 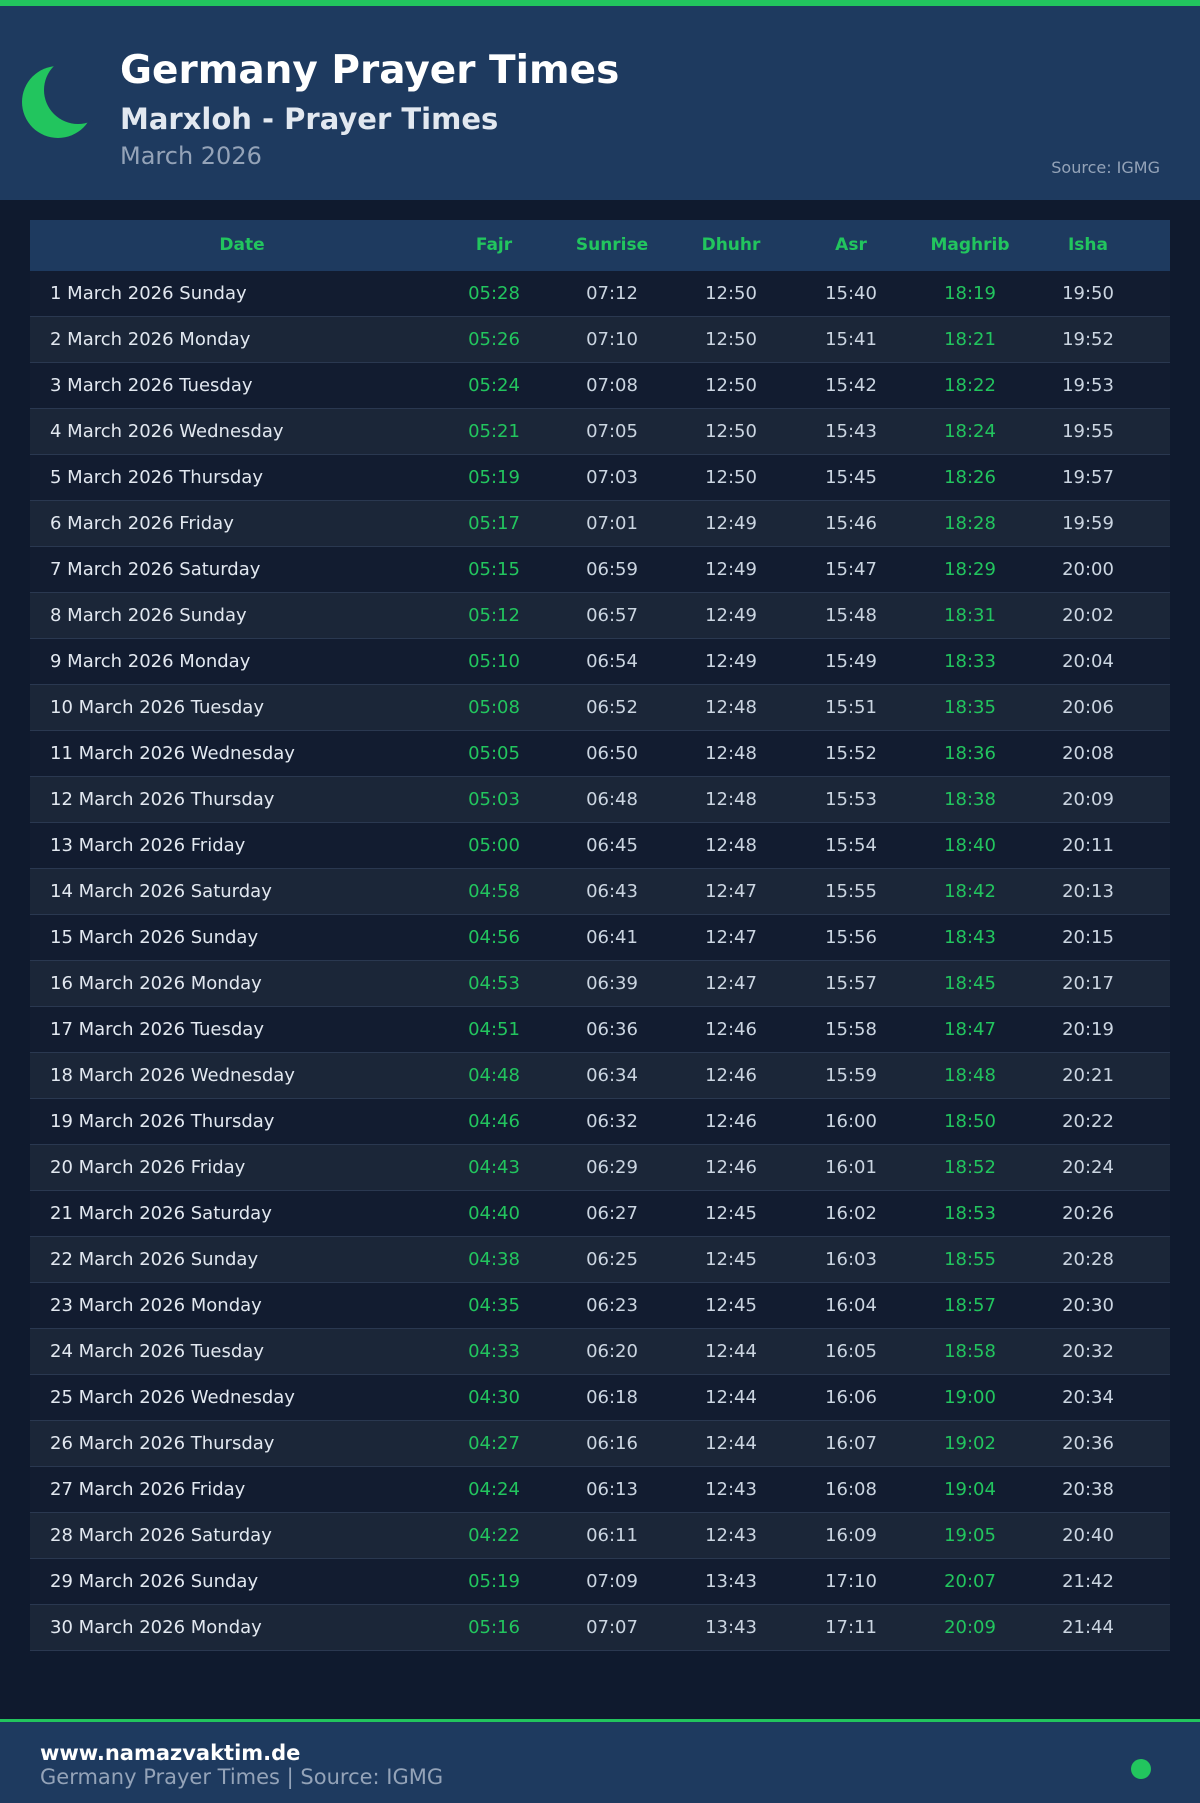 I want to click on time-cell: 07:01, so click(x=612, y=523).